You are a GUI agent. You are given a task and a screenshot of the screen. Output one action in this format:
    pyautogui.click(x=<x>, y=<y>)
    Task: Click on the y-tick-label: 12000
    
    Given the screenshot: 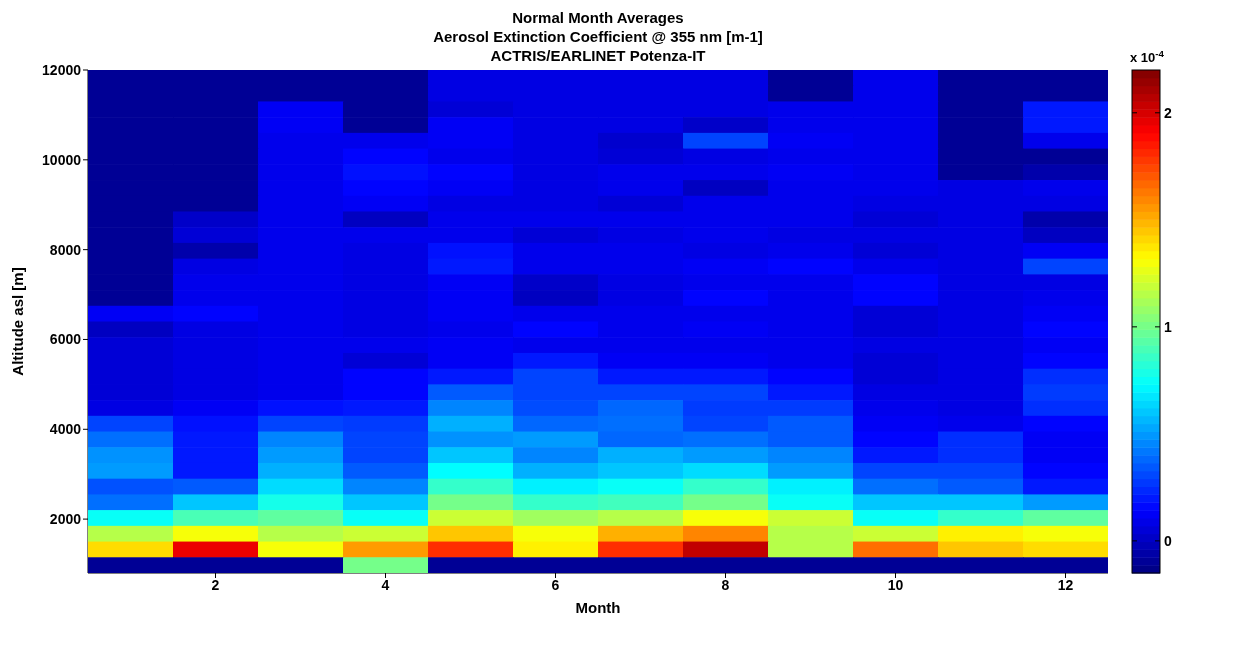 What is the action you would take?
    pyautogui.click(x=62, y=69)
    